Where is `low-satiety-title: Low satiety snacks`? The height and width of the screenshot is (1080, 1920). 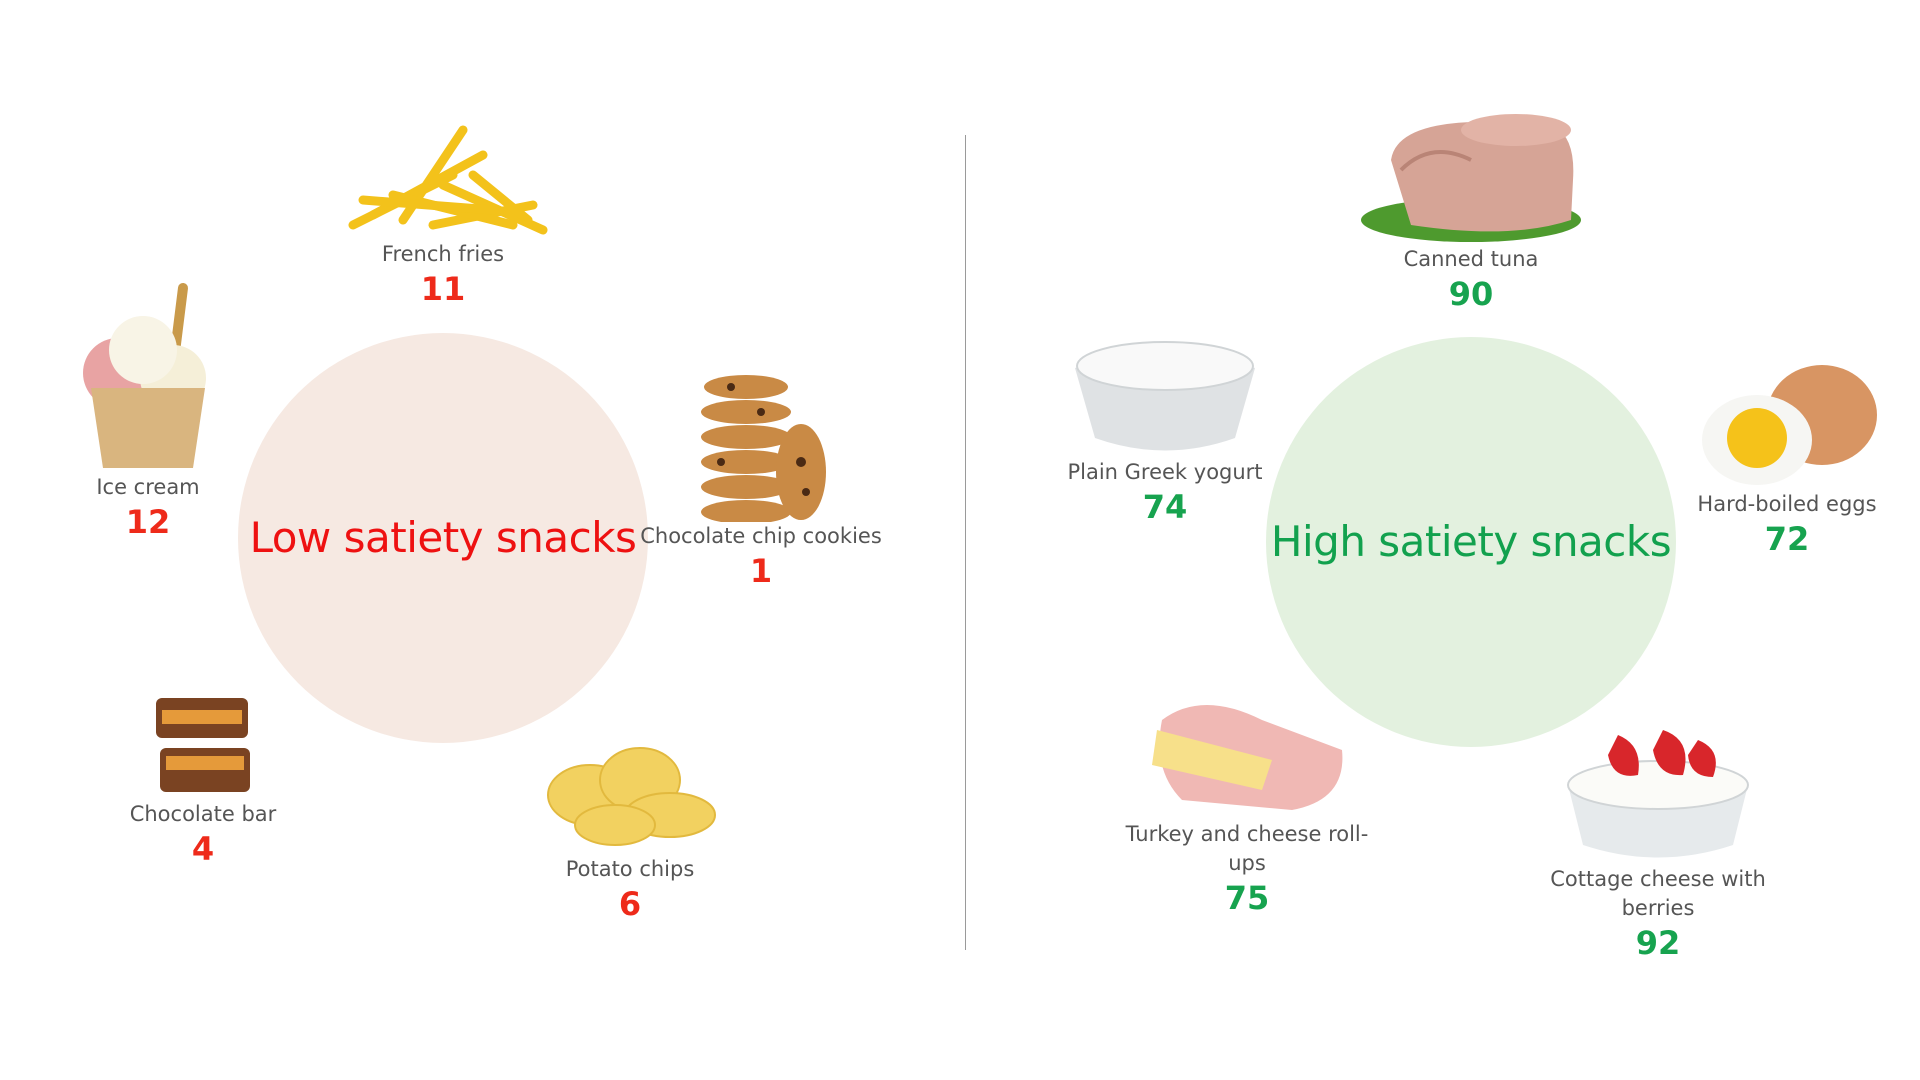
low-satiety-title: Low satiety snacks is located at coordinates (443, 537).